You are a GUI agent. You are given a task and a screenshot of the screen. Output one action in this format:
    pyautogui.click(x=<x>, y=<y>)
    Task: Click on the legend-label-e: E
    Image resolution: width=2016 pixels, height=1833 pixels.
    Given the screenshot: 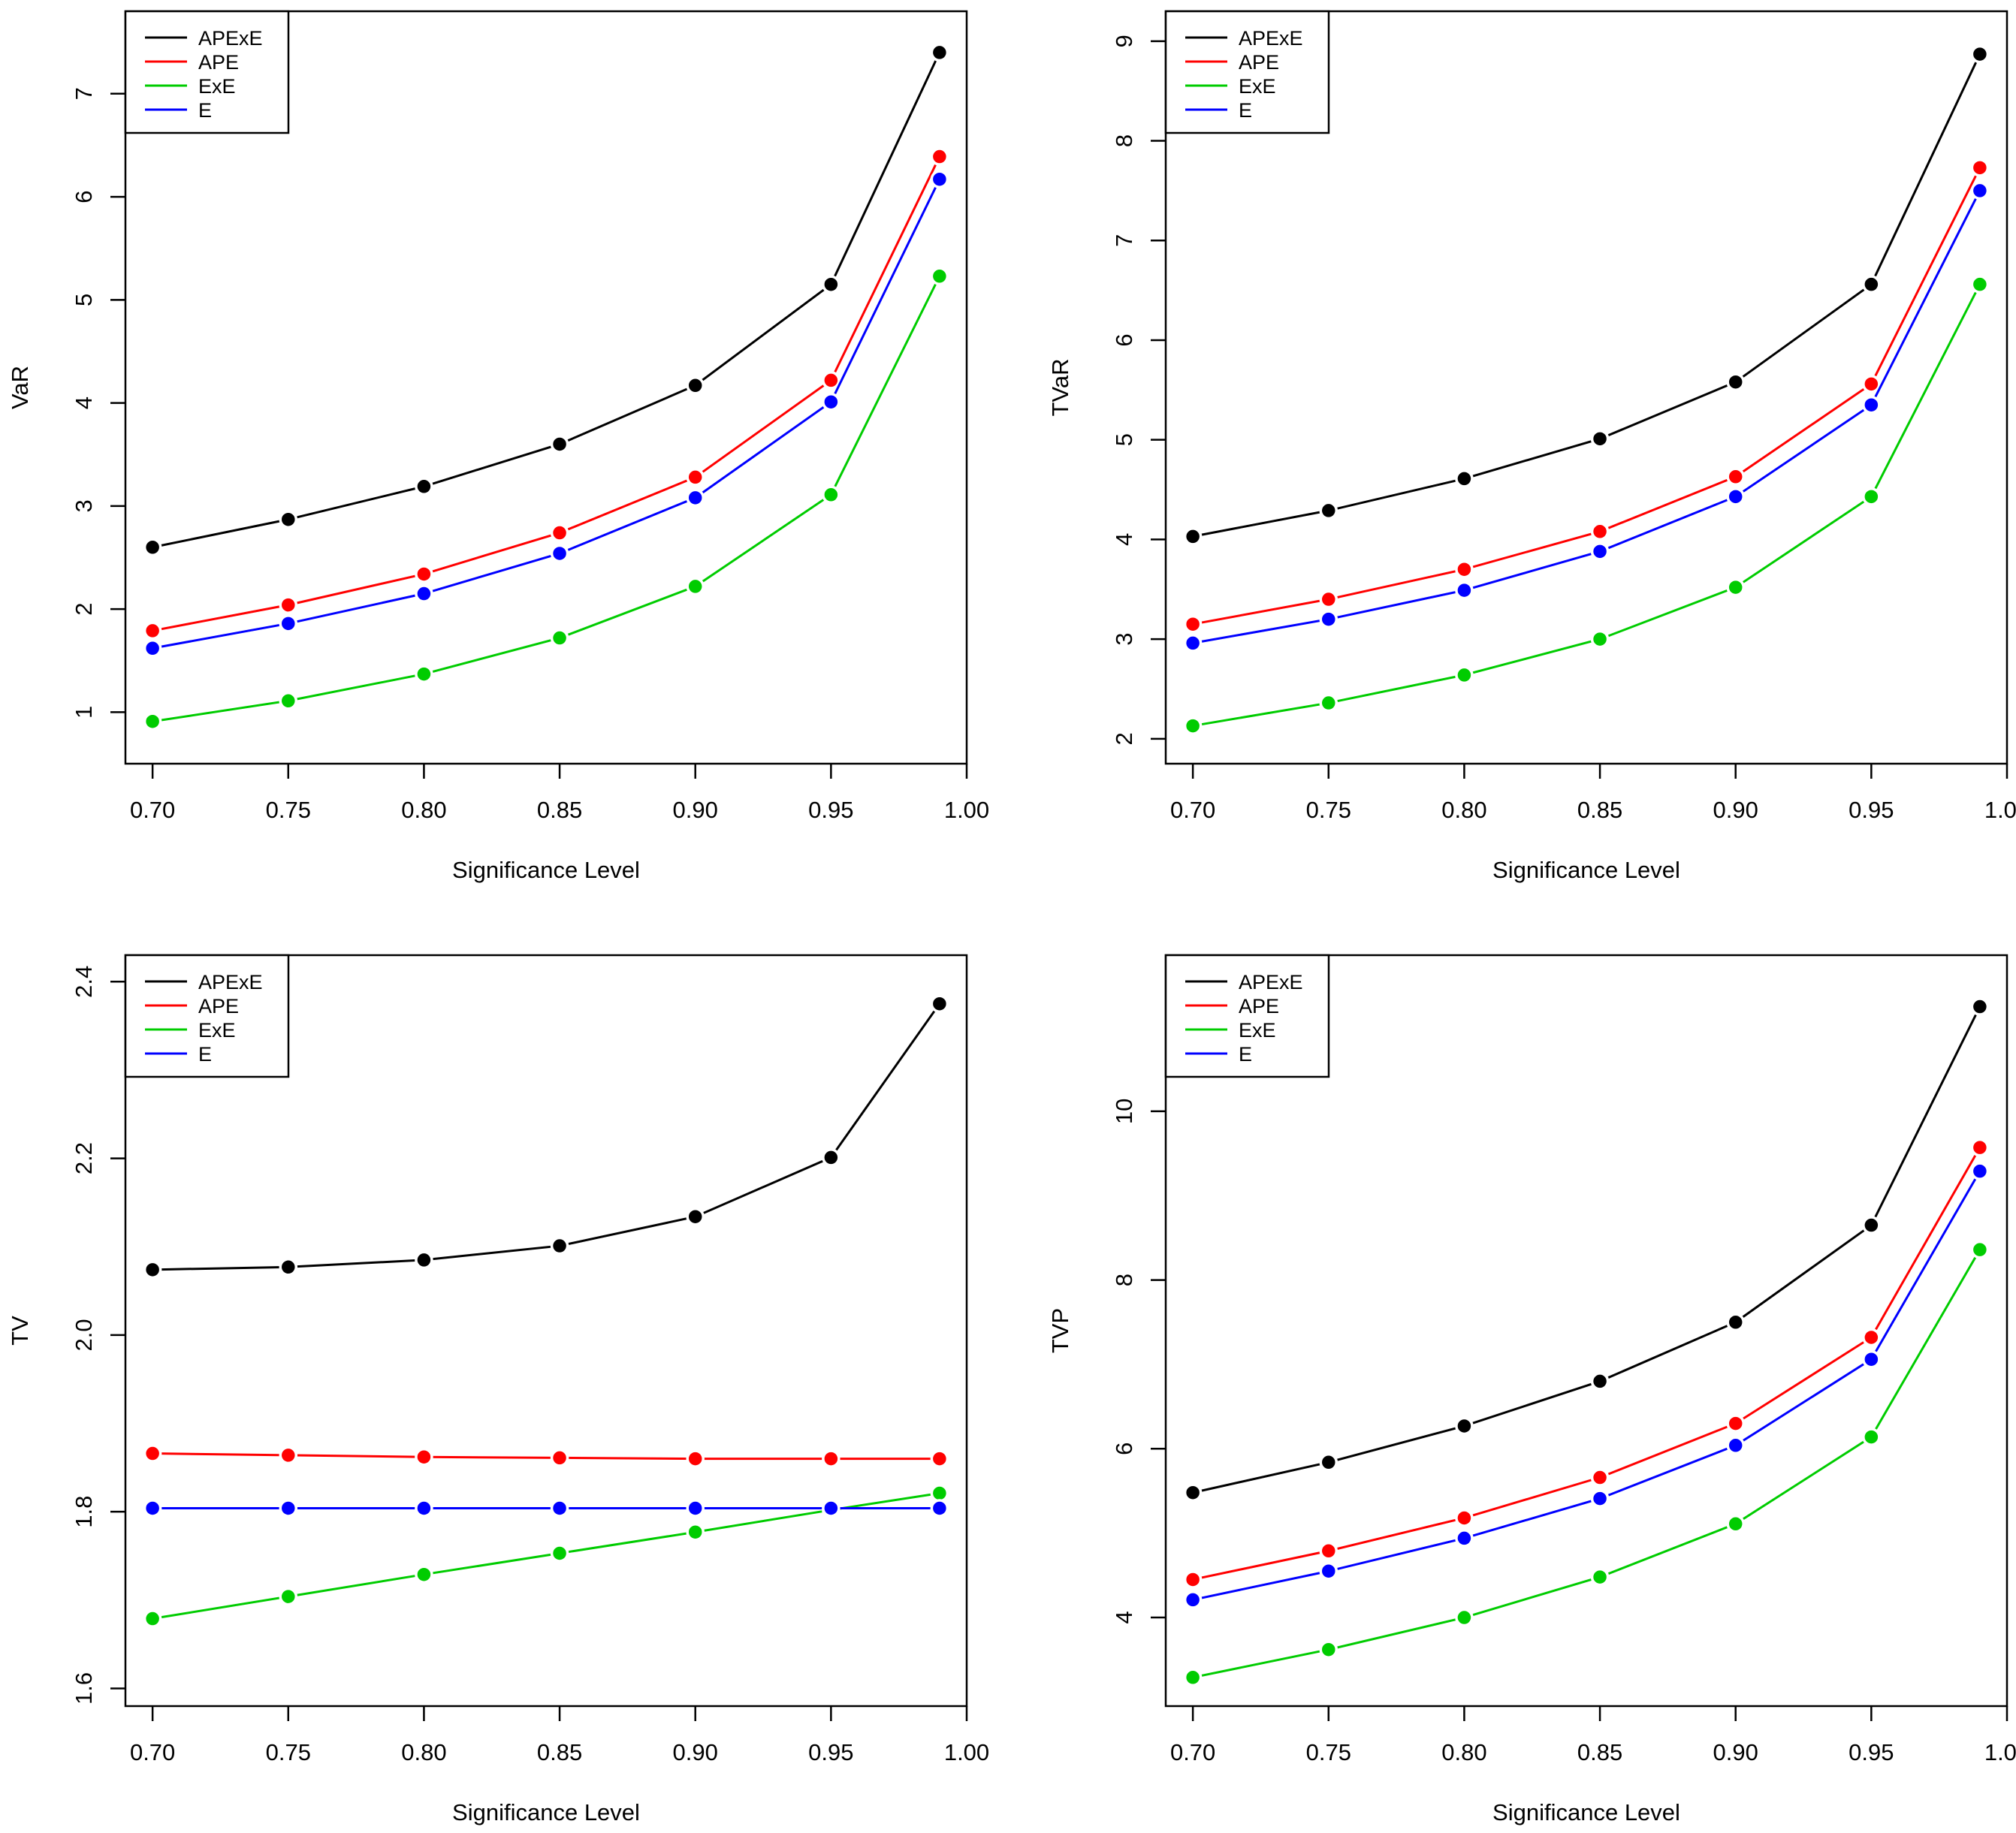 What is the action you would take?
    pyautogui.click(x=1245, y=111)
    